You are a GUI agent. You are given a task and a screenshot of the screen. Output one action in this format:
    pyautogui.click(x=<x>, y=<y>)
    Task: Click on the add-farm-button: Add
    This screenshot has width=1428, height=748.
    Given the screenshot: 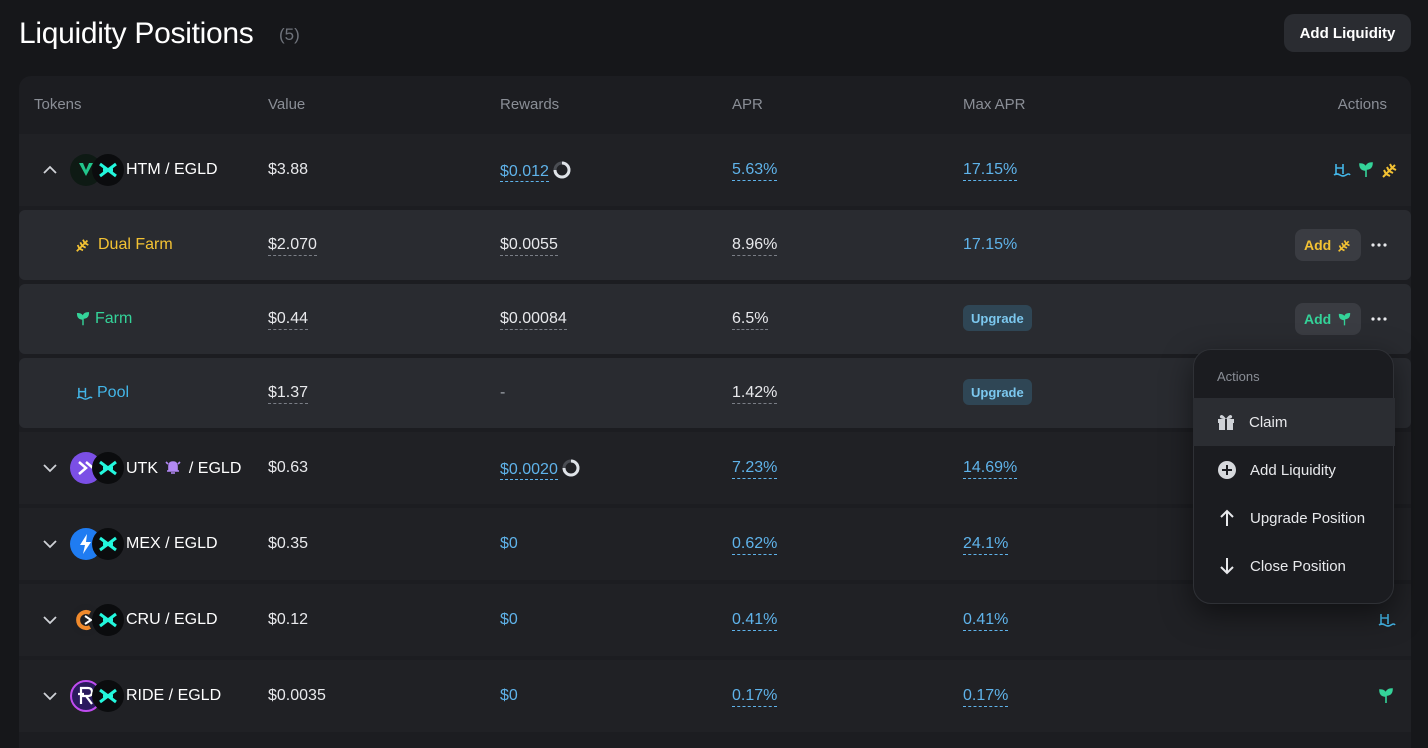 What is the action you would take?
    pyautogui.click(x=1328, y=319)
    